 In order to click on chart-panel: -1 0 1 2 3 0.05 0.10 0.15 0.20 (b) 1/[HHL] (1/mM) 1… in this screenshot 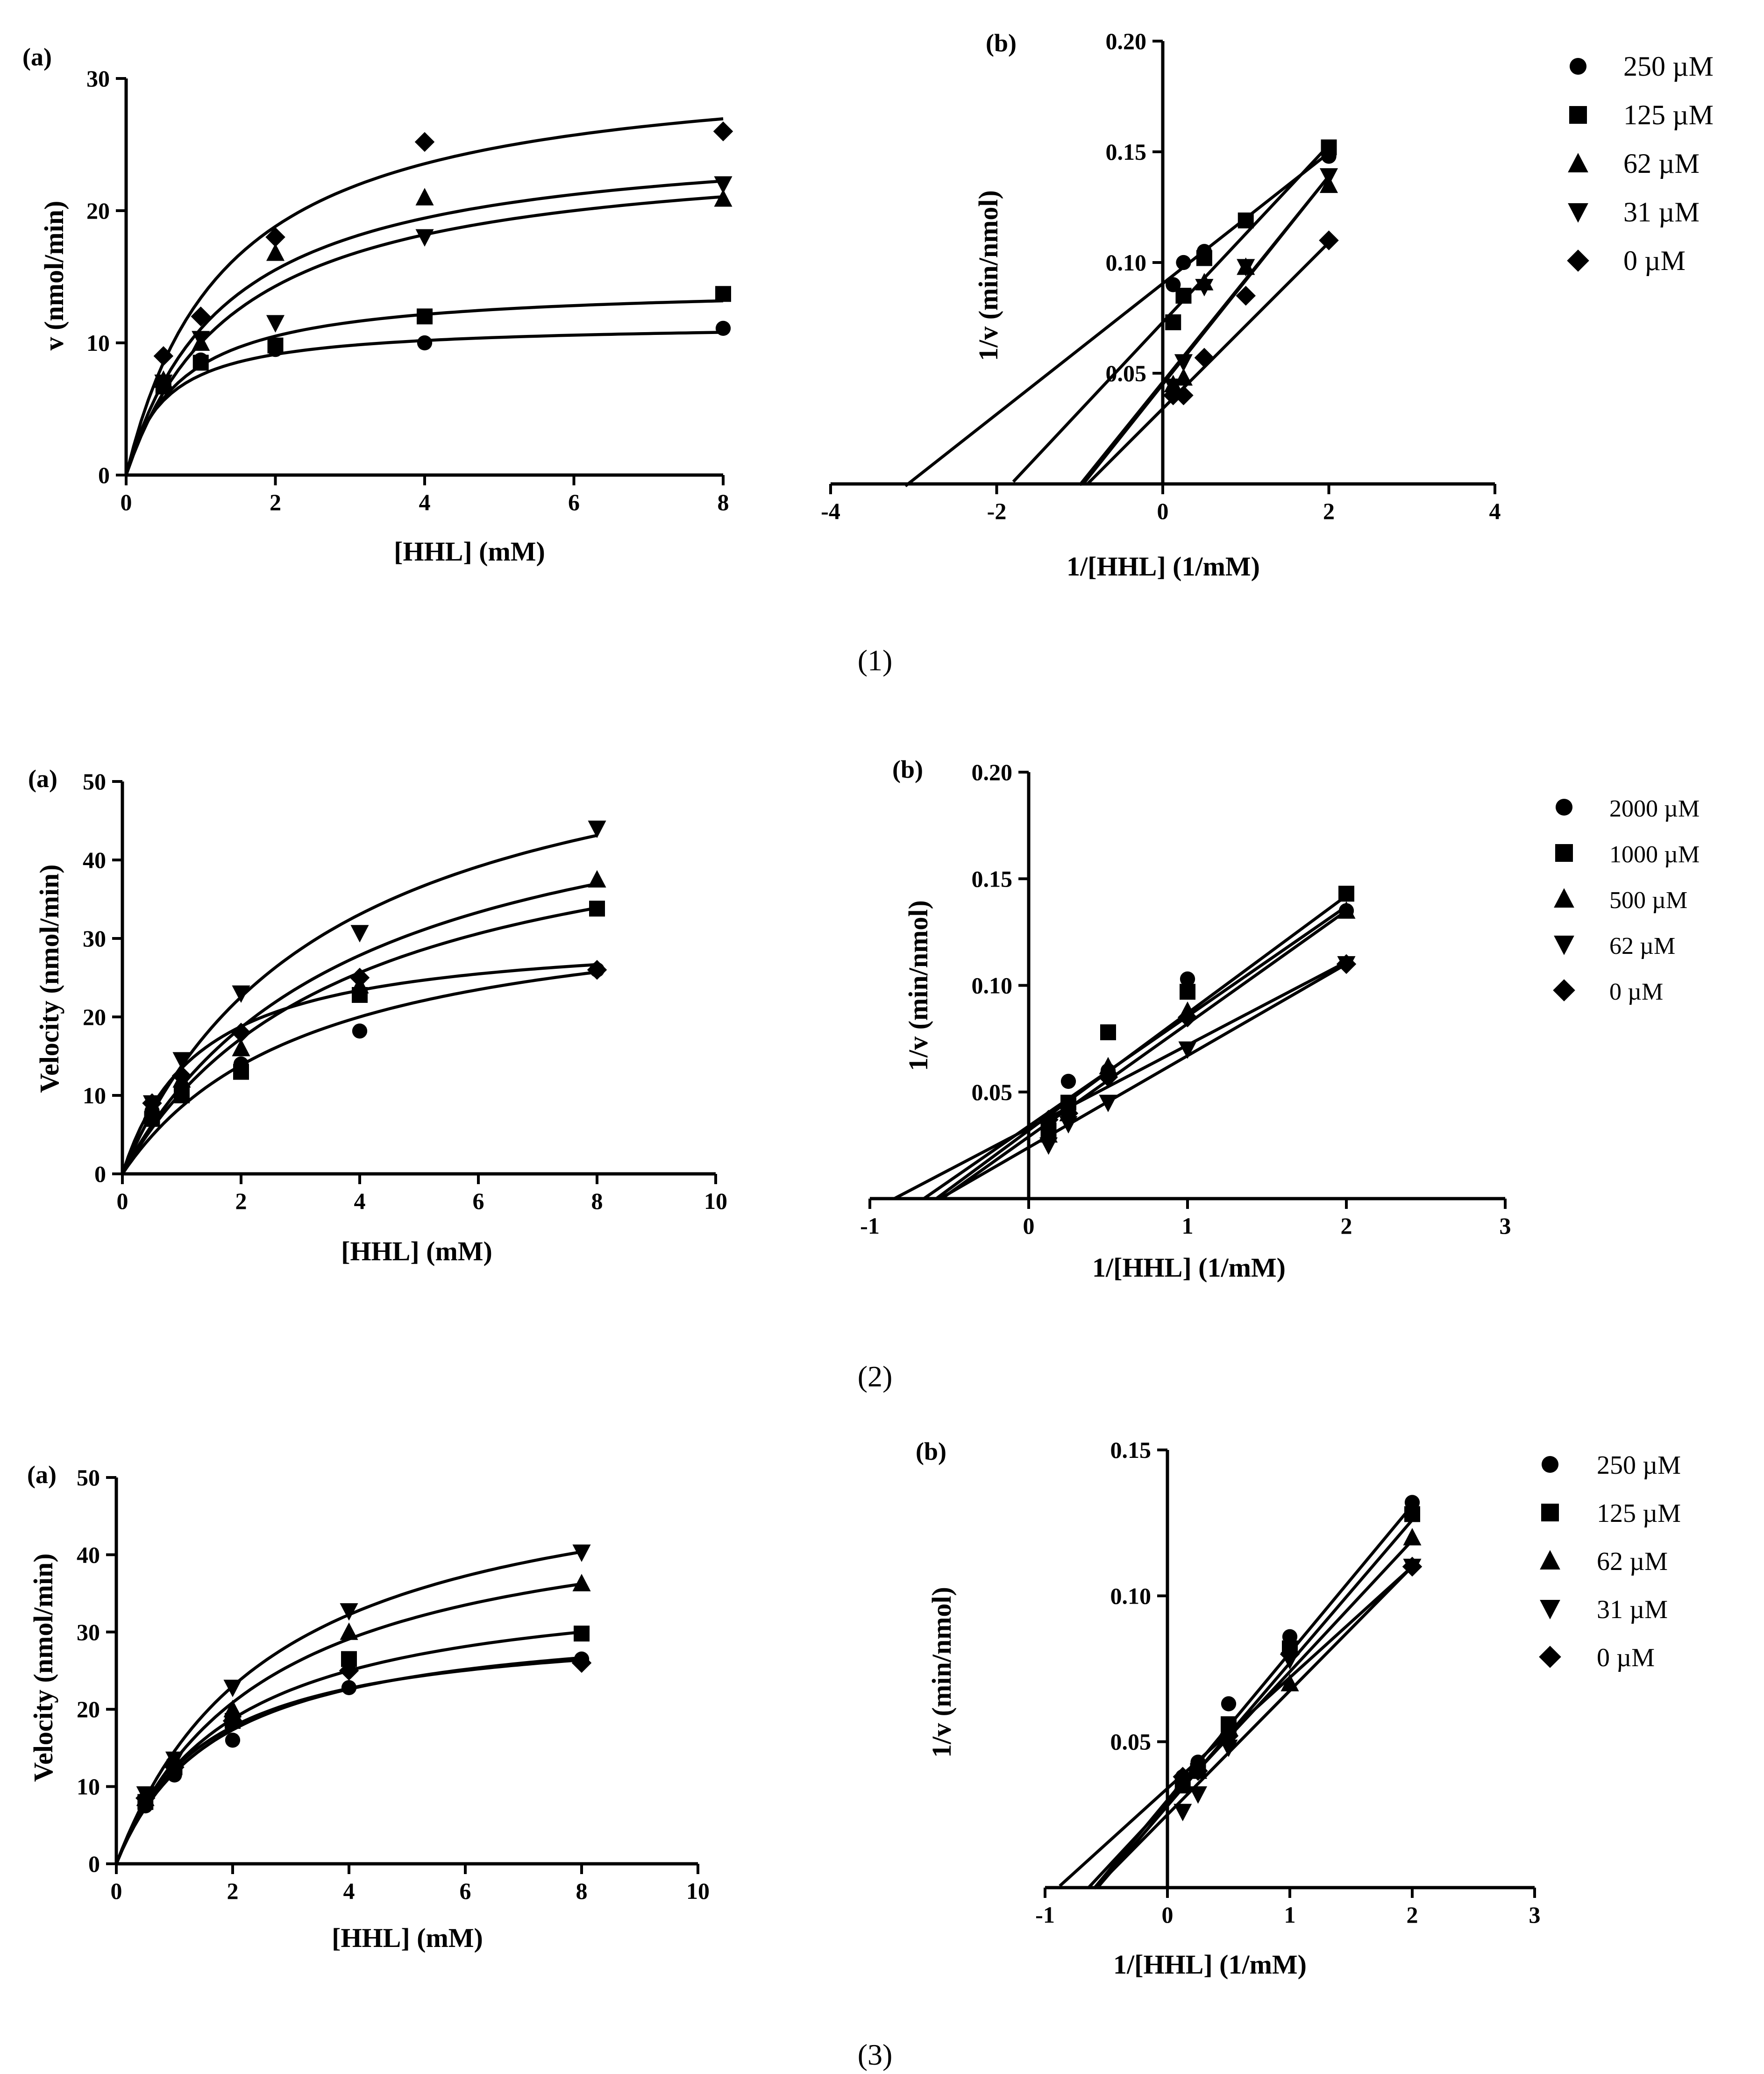, I will do `click(1280, 1019)`.